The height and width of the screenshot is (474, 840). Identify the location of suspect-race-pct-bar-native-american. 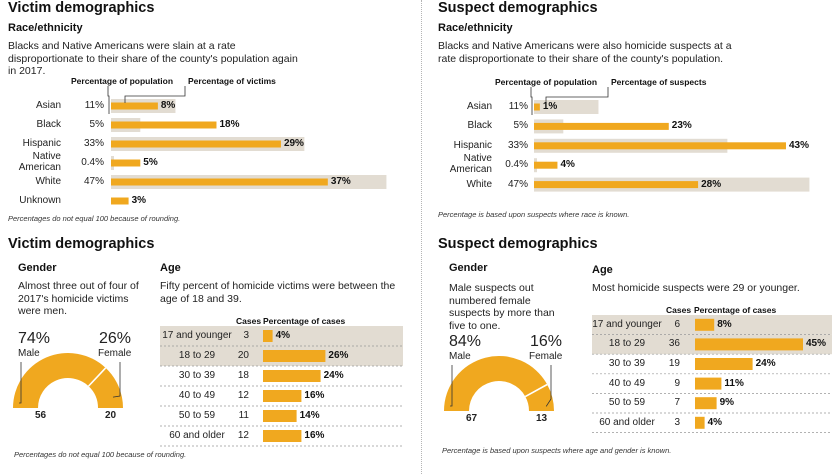
(546, 165).